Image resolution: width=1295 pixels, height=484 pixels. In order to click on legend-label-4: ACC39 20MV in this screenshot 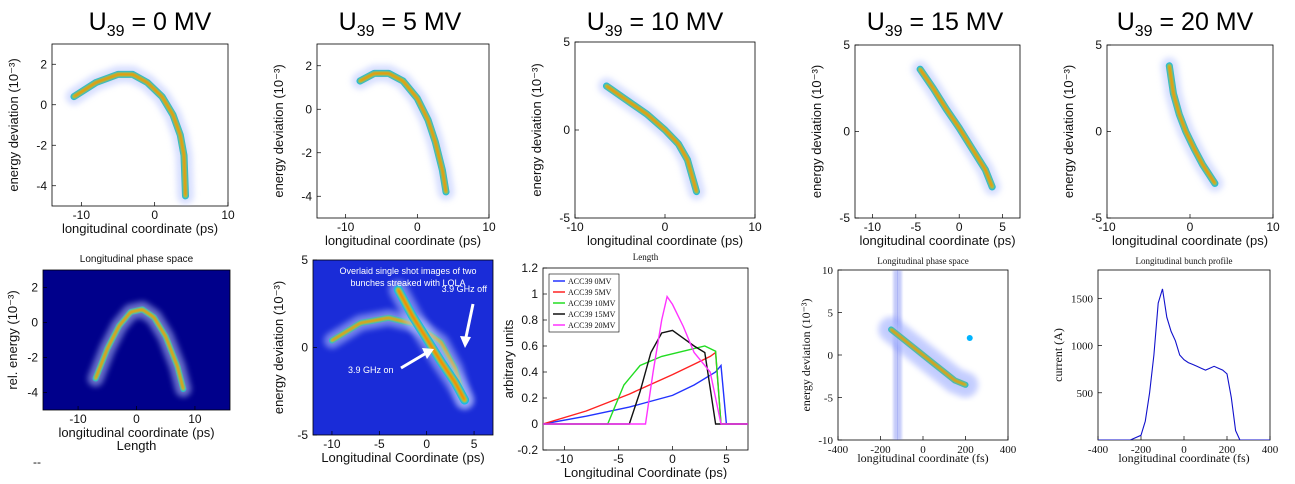, I will do `click(592, 325)`.